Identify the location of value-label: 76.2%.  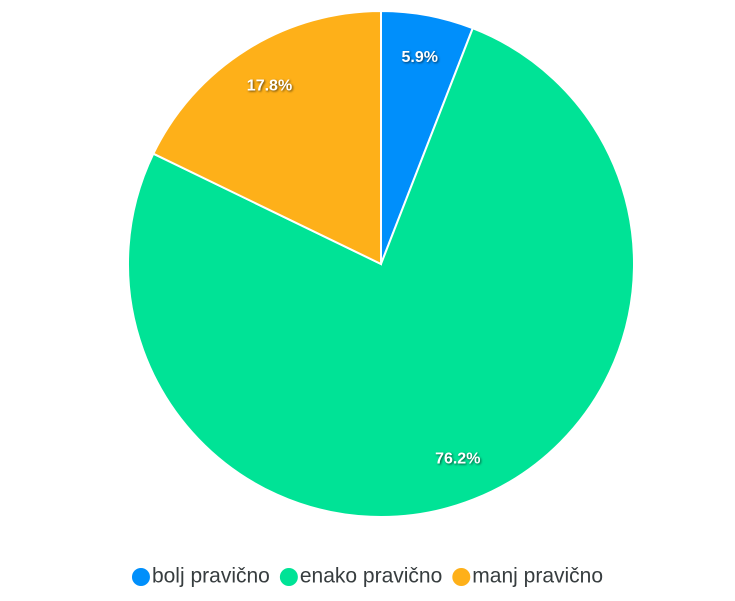
(457, 459).